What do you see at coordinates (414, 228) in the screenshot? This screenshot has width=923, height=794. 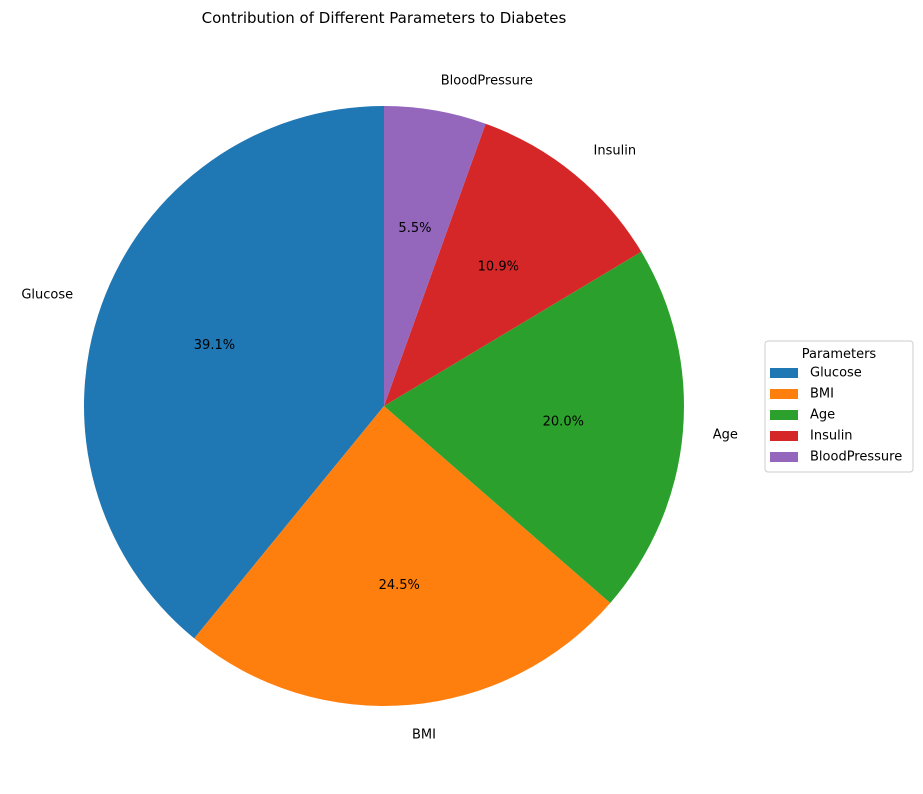 I see `percent-label-bloodpressure: 5.5%` at bounding box center [414, 228].